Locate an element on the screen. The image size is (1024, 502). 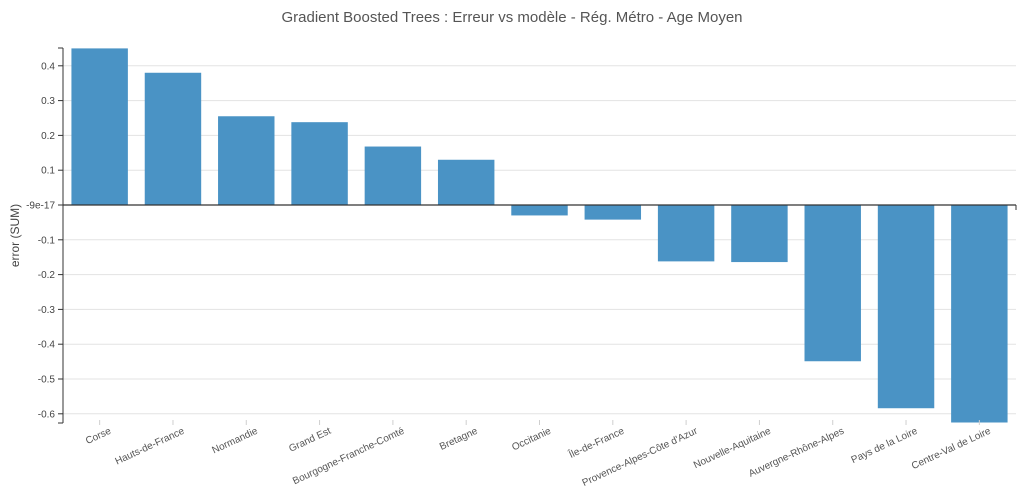
x-tick-label: Île-de-France is located at coordinates (596, 443).